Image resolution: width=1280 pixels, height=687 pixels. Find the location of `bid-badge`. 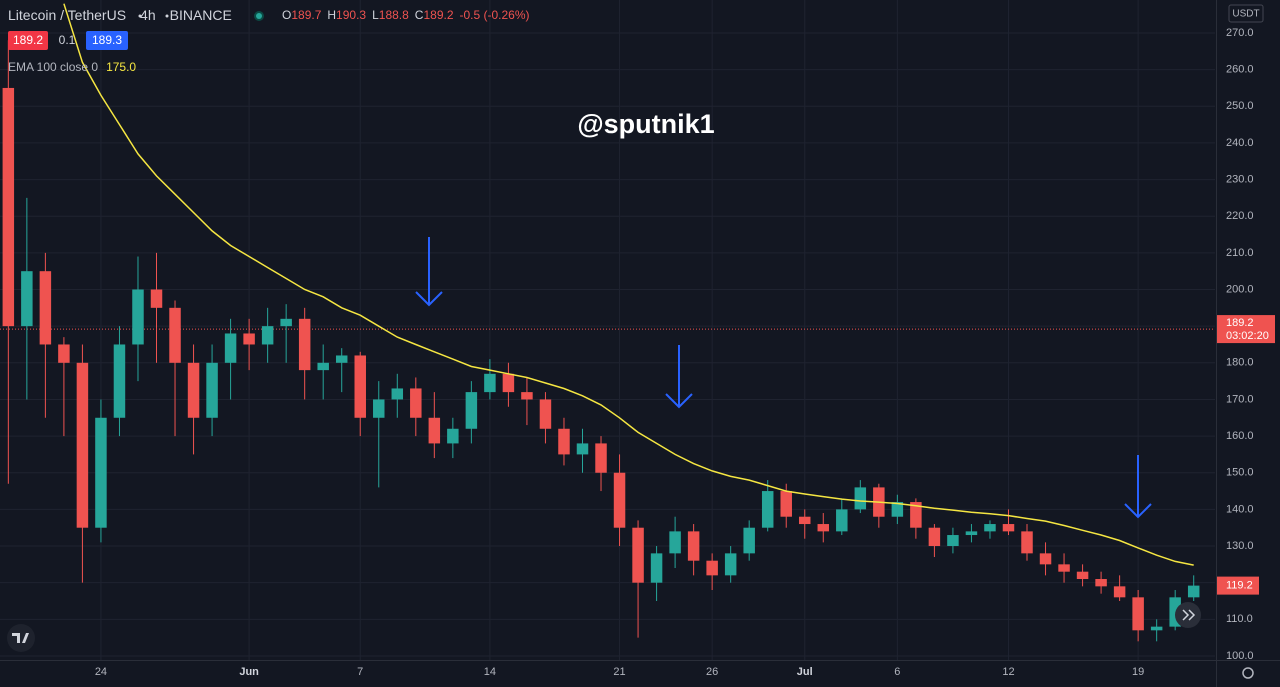

bid-badge is located at coordinates (28, 40).